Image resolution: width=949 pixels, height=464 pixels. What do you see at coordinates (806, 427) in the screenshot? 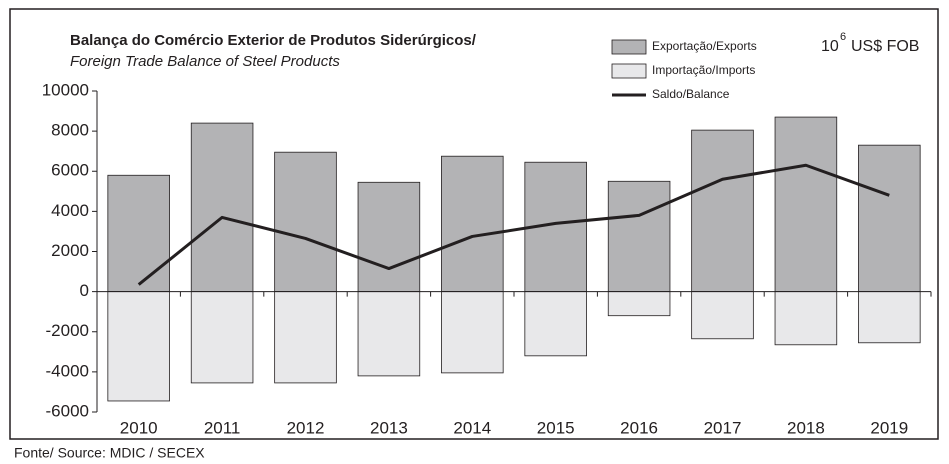
I see `x-tick-label: 2018` at bounding box center [806, 427].